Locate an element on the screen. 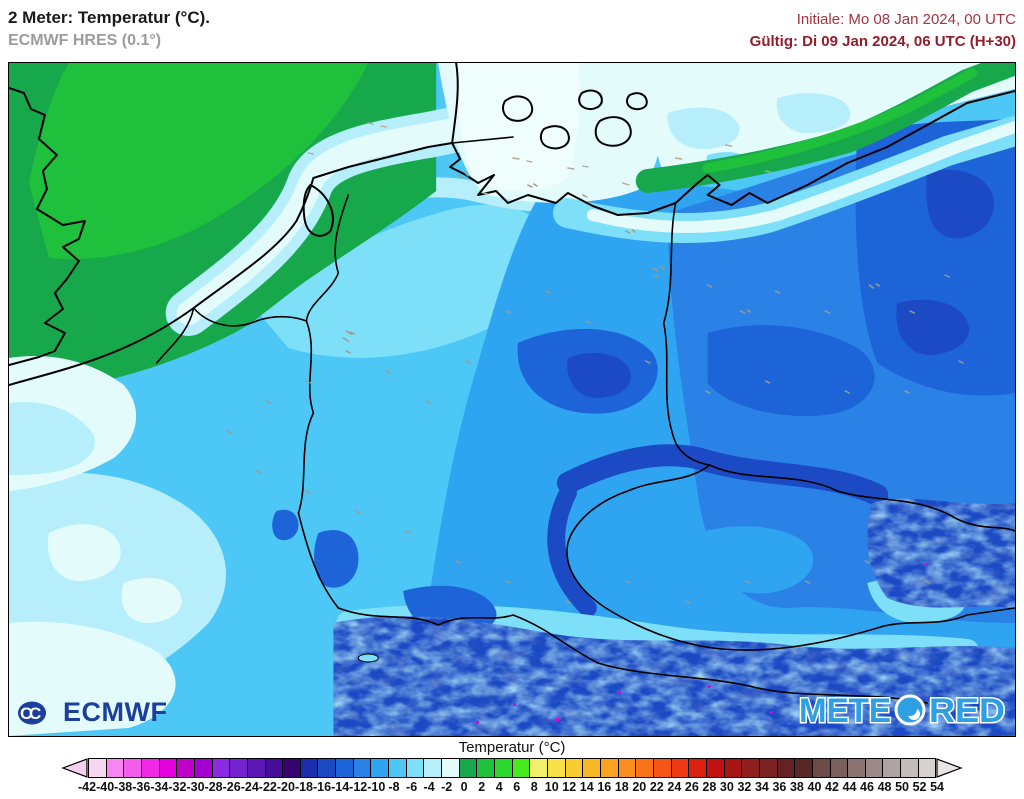  colorbar-tick-label: 36 is located at coordinates (779, 787).